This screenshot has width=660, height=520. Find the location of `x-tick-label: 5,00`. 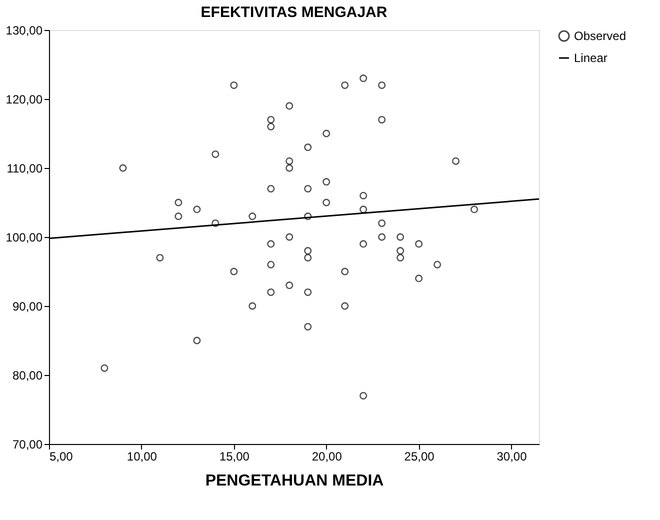

x-tick-label: 5,00 is located at coordinates (62, 457).